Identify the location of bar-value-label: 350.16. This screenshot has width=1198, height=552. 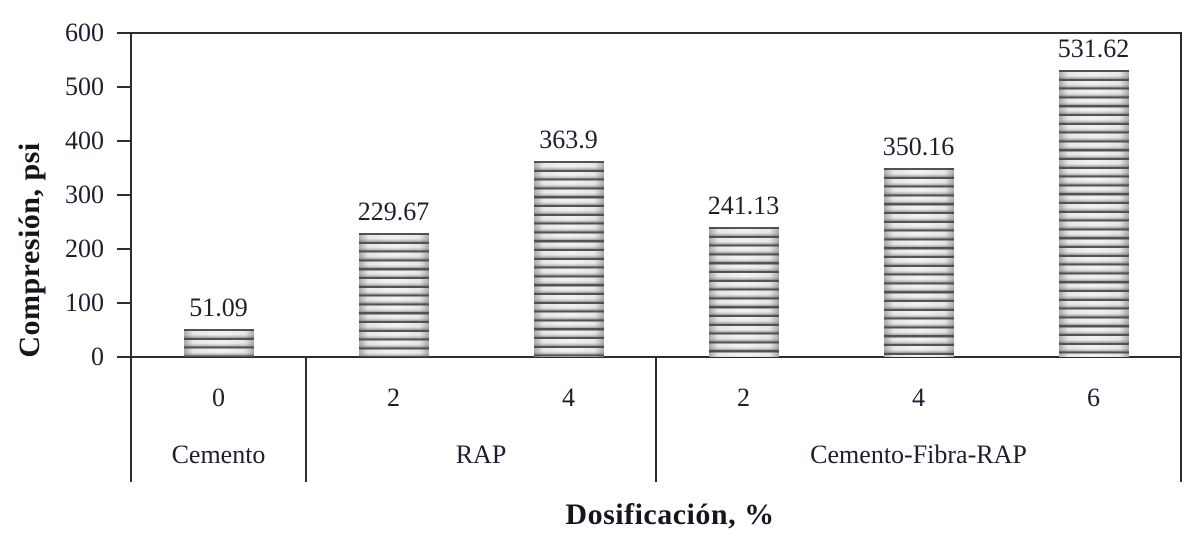
(918, 146).